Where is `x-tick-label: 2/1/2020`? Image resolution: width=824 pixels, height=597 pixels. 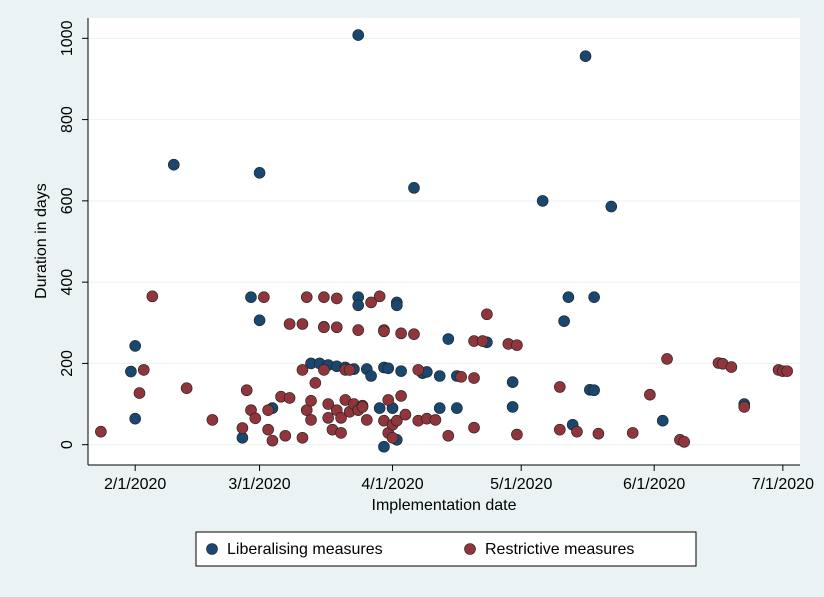
x-tick-label: 2/1/2020 is located at coordinates (135, 484).